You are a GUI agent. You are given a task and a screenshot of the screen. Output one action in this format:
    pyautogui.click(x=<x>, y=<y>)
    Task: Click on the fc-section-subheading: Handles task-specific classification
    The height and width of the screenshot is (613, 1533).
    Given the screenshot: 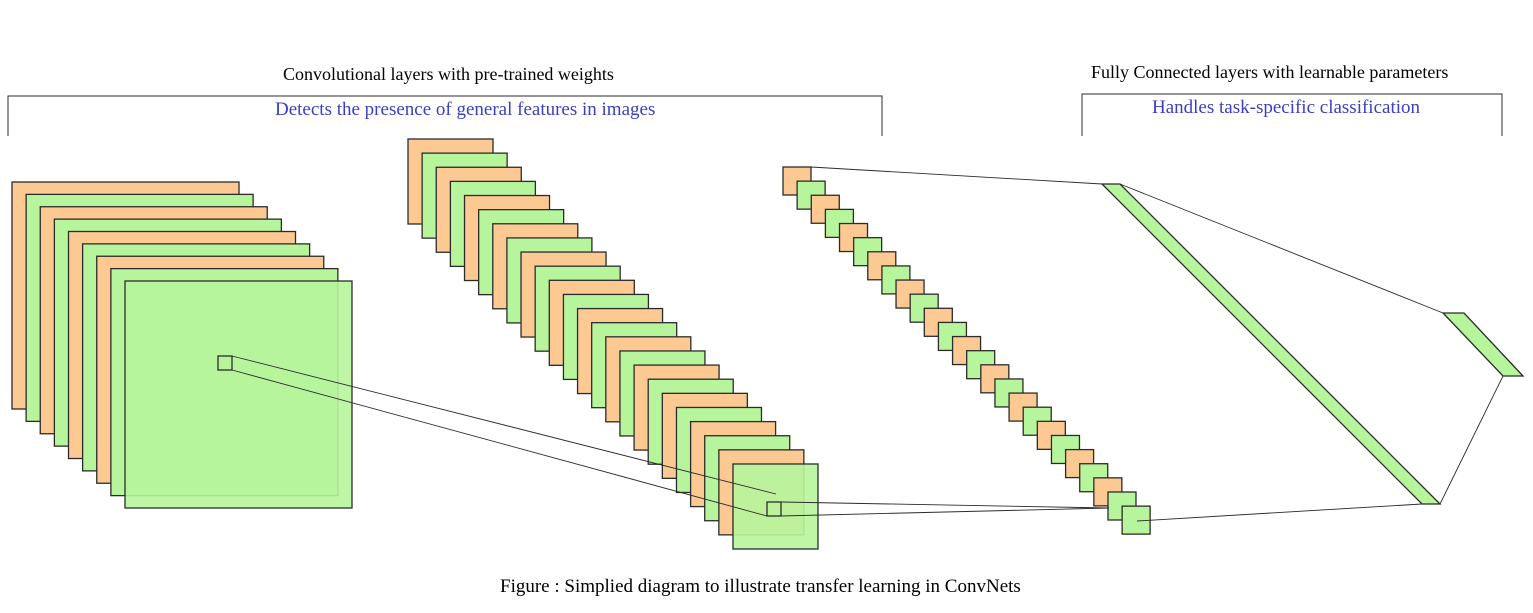 What is the action you would take?
    pyautogui.click(x=1286, y=107)
    